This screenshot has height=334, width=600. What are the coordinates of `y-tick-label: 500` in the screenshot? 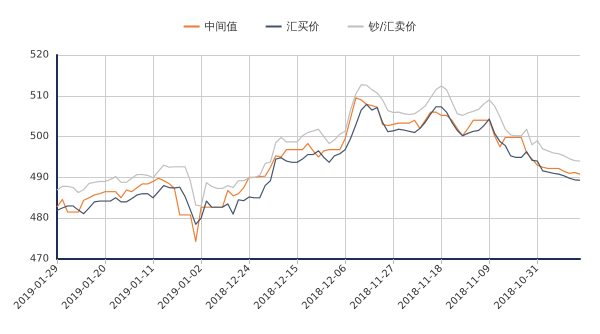 It's located at (39, 136).